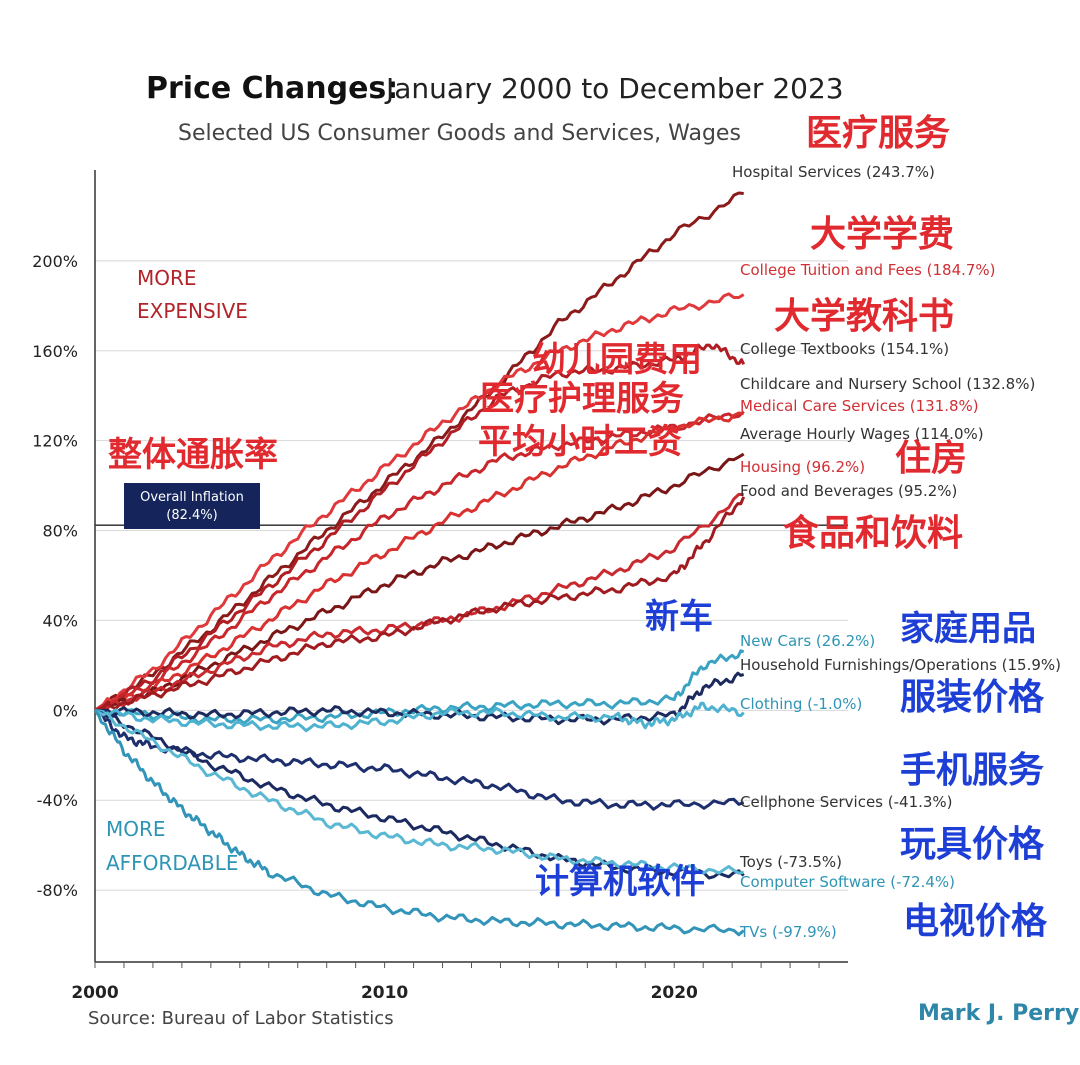  Describe the element at coordinates (972, 770) in the screenshot. I see `zh-annotation: 手机服务` at that location.